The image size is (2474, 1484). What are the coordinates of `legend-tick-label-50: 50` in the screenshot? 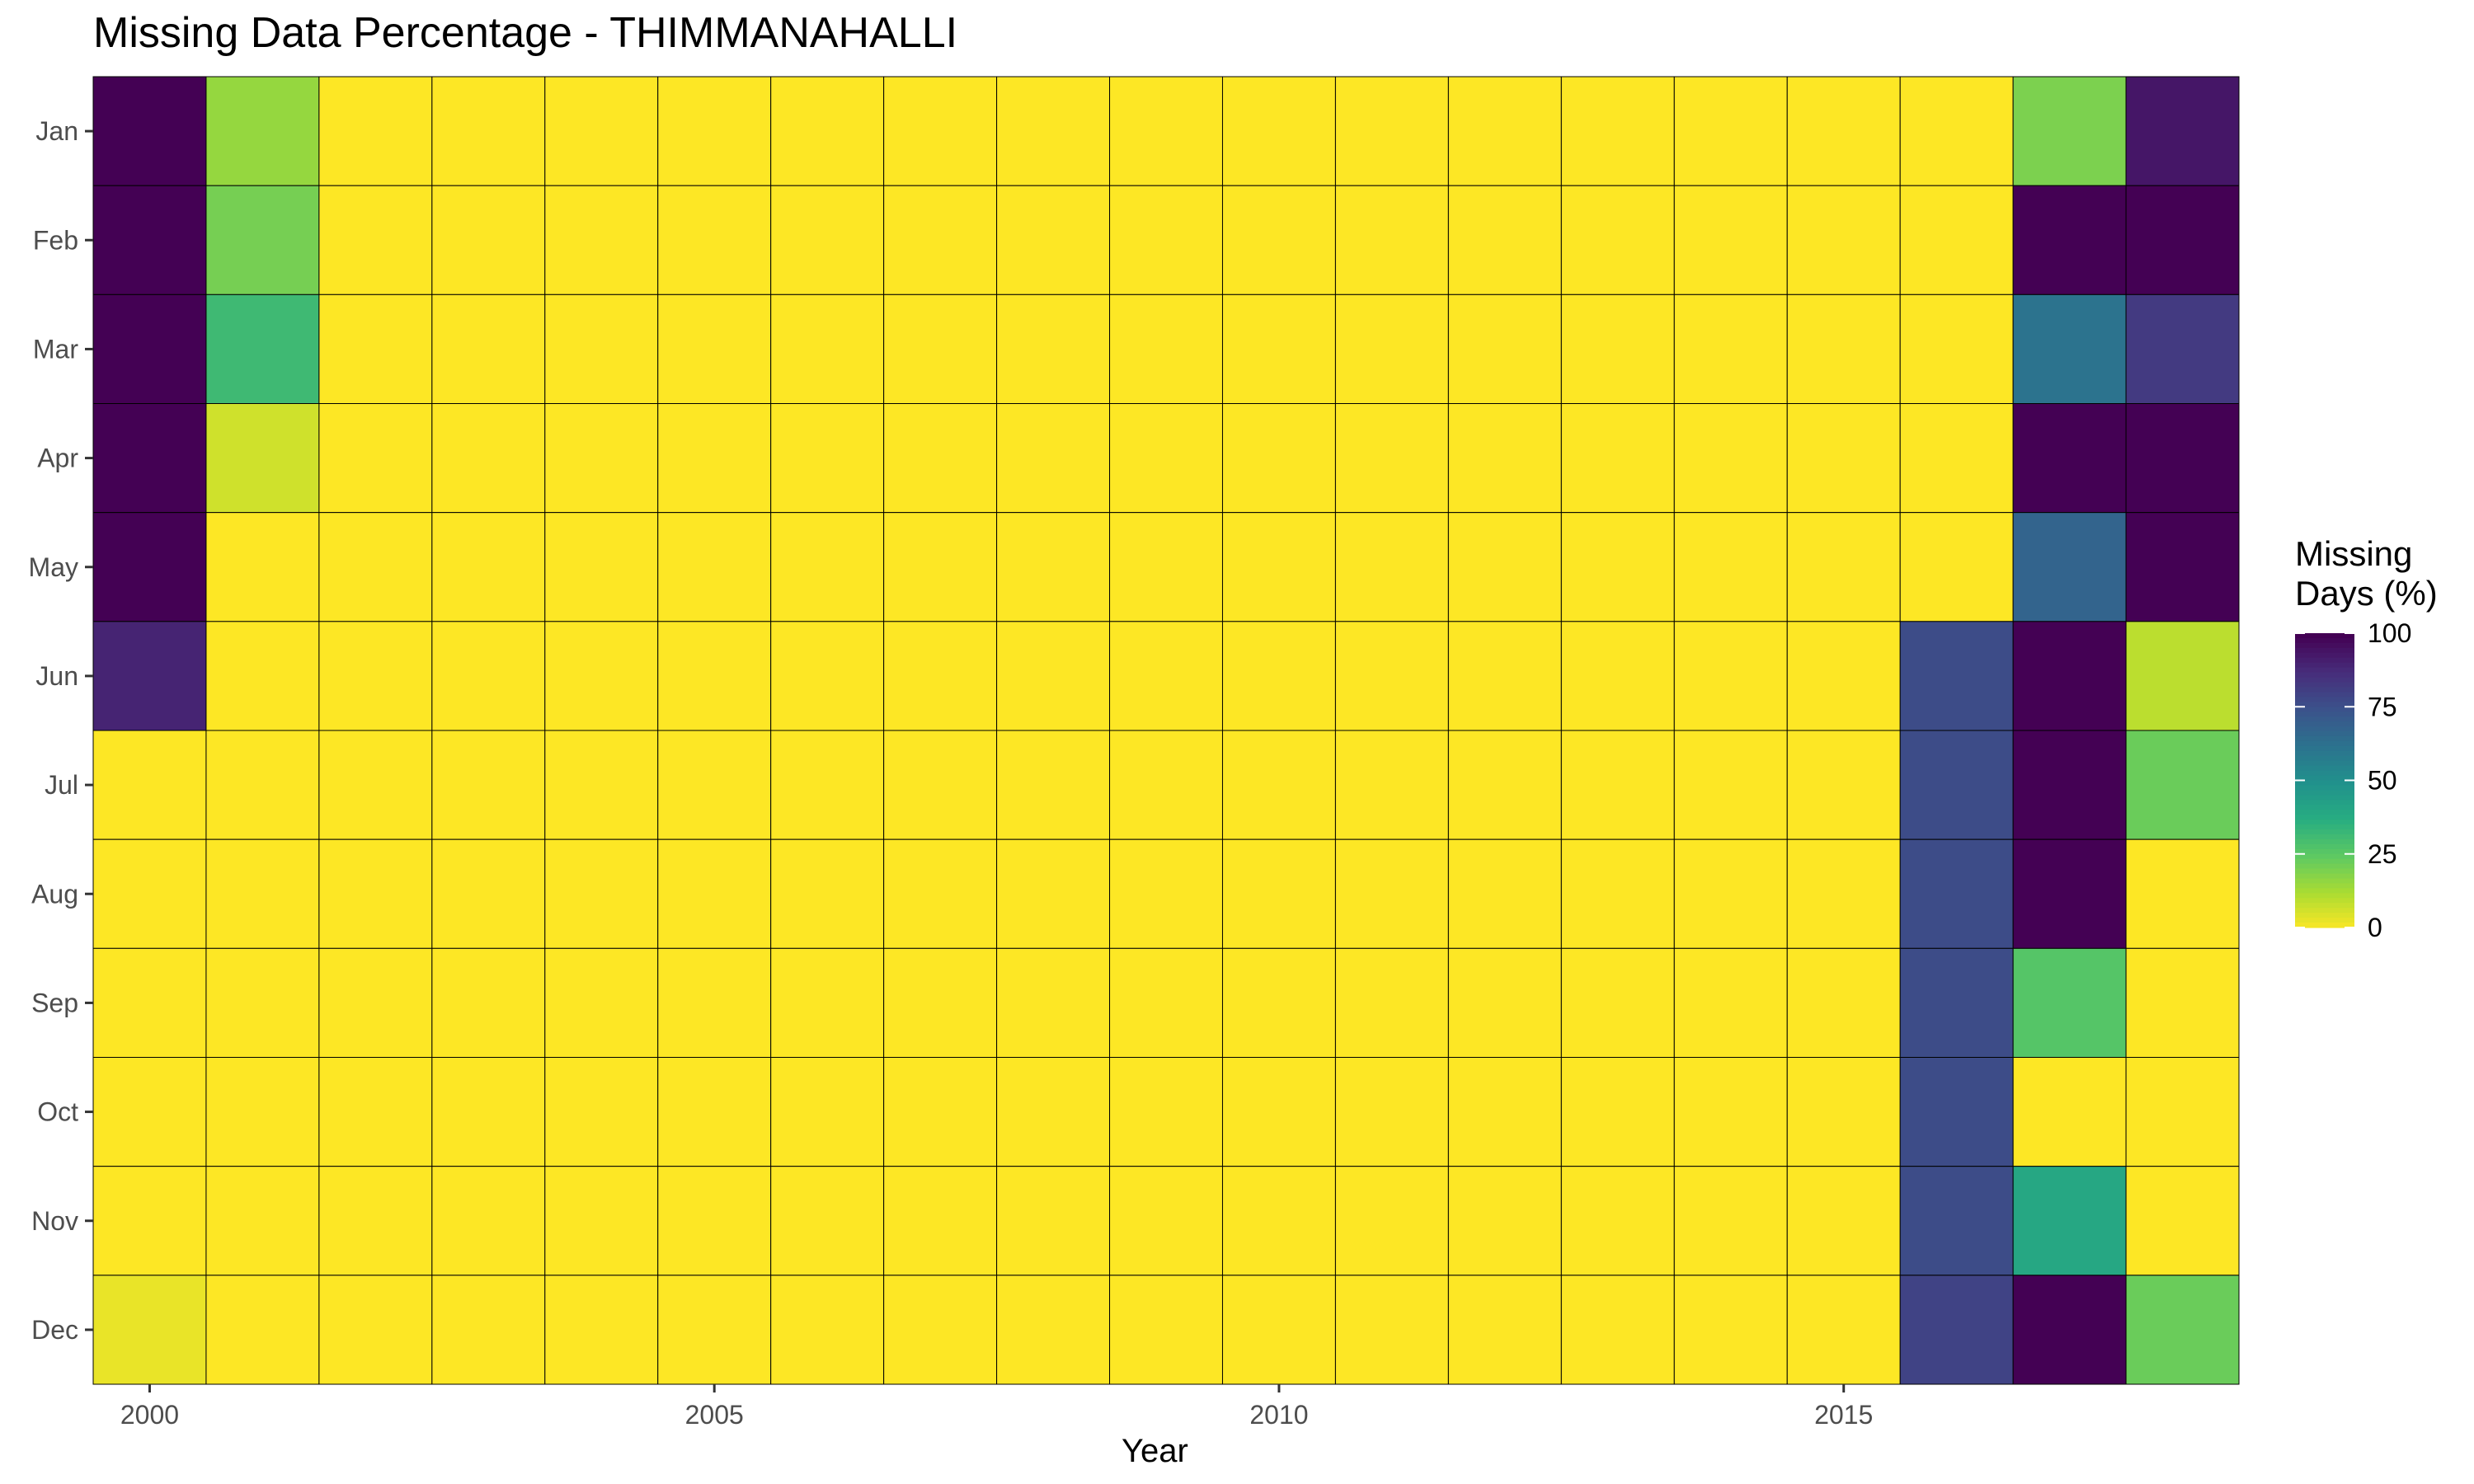 It's located at (2382, 781).